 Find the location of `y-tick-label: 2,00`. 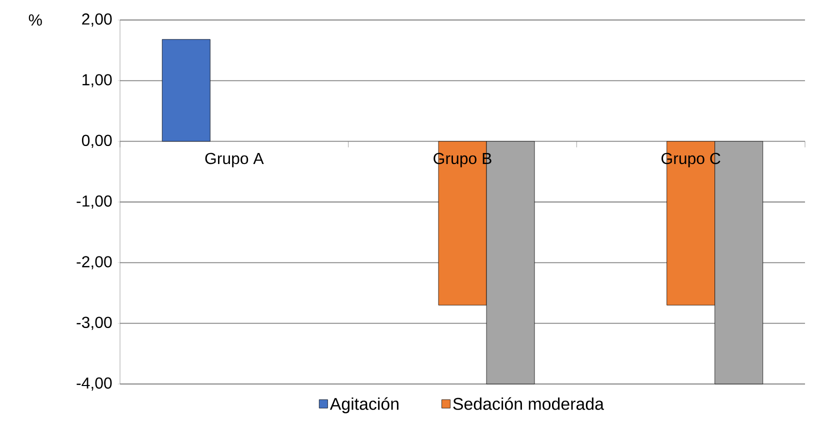

y-tick-label: 2,00 is located at coordinates (97, 20).